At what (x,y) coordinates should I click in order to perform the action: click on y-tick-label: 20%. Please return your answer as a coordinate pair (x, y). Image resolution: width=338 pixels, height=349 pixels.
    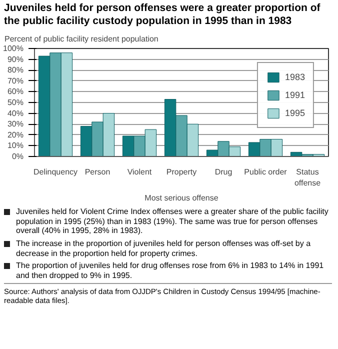
    Looking at the image, I should click on (15, 135).